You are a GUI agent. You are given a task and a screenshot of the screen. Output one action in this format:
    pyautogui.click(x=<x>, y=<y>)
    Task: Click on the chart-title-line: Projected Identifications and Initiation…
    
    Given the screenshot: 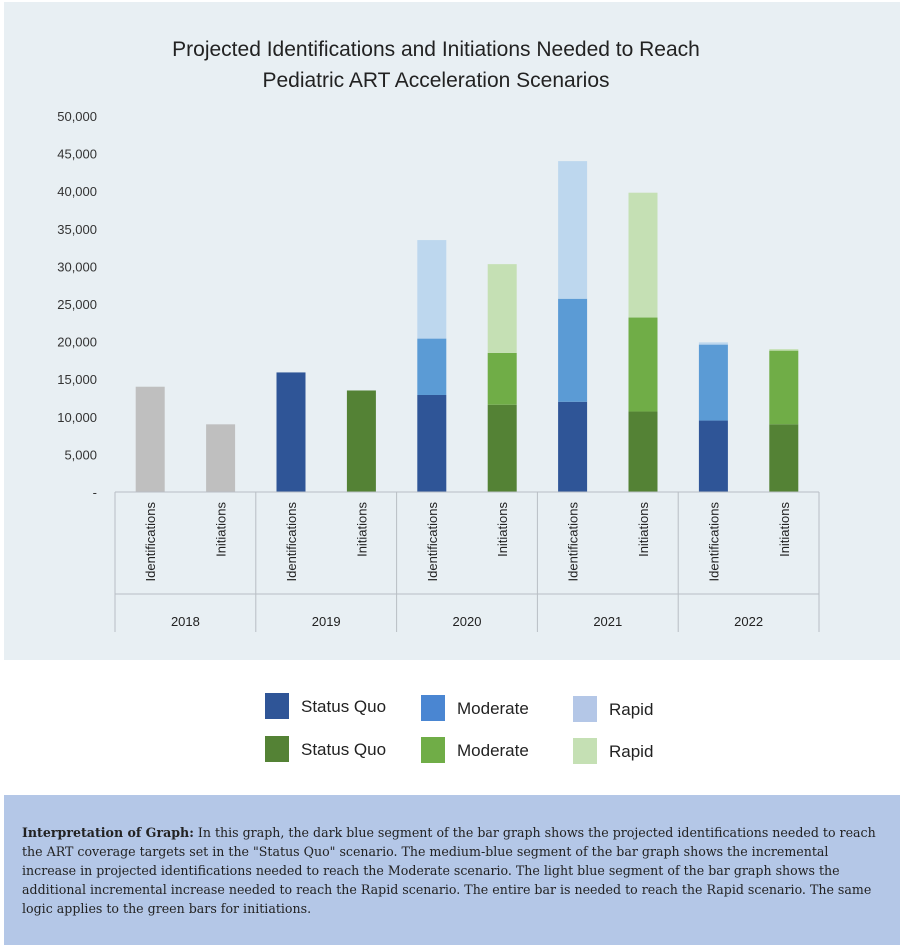 What is the action you would take?
    pyautogui.click(x=436, y=49)
    